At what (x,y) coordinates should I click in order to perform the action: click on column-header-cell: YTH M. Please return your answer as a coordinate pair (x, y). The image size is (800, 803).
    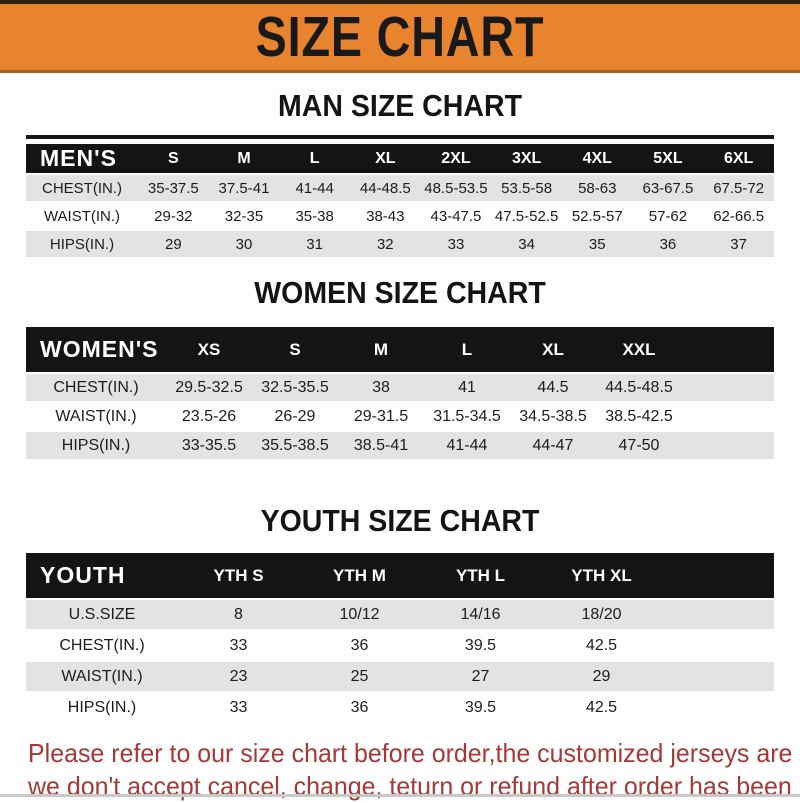
    Looking at the image, I should click on (359, 575).